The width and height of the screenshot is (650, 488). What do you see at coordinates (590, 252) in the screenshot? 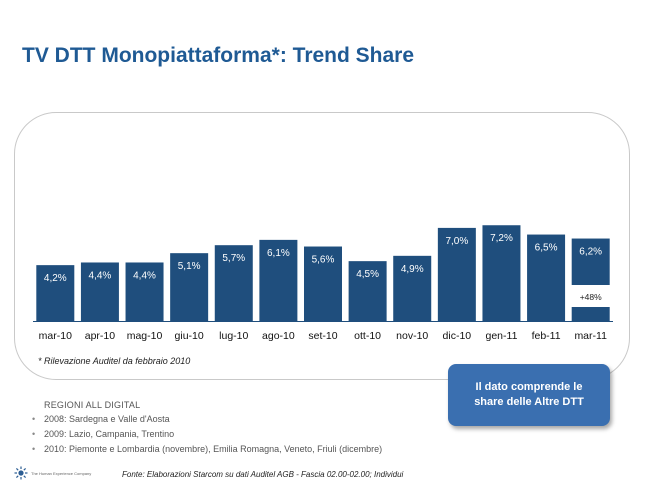
I see `data-label-mar-11: 6,2%` at bounding box center [590, 252].